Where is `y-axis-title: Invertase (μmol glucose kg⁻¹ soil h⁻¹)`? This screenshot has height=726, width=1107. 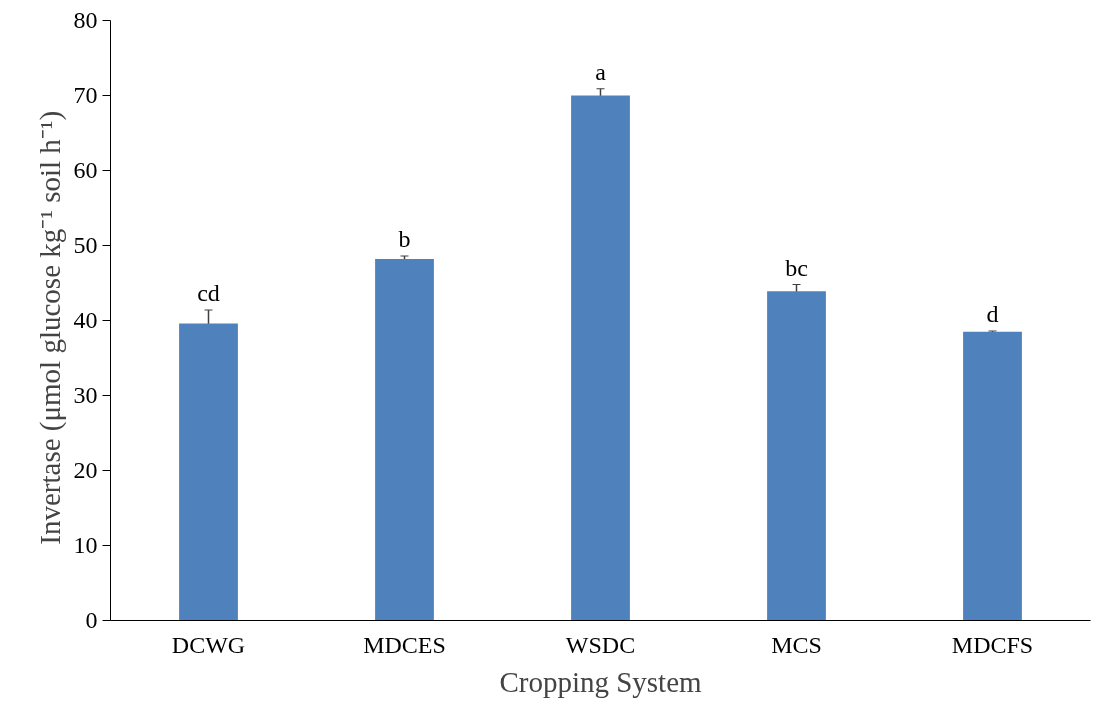 y-axis-title: Invertase (μmol glucose kg⁻¹ soil h⁻¹) is located at coordinates (50, 327).